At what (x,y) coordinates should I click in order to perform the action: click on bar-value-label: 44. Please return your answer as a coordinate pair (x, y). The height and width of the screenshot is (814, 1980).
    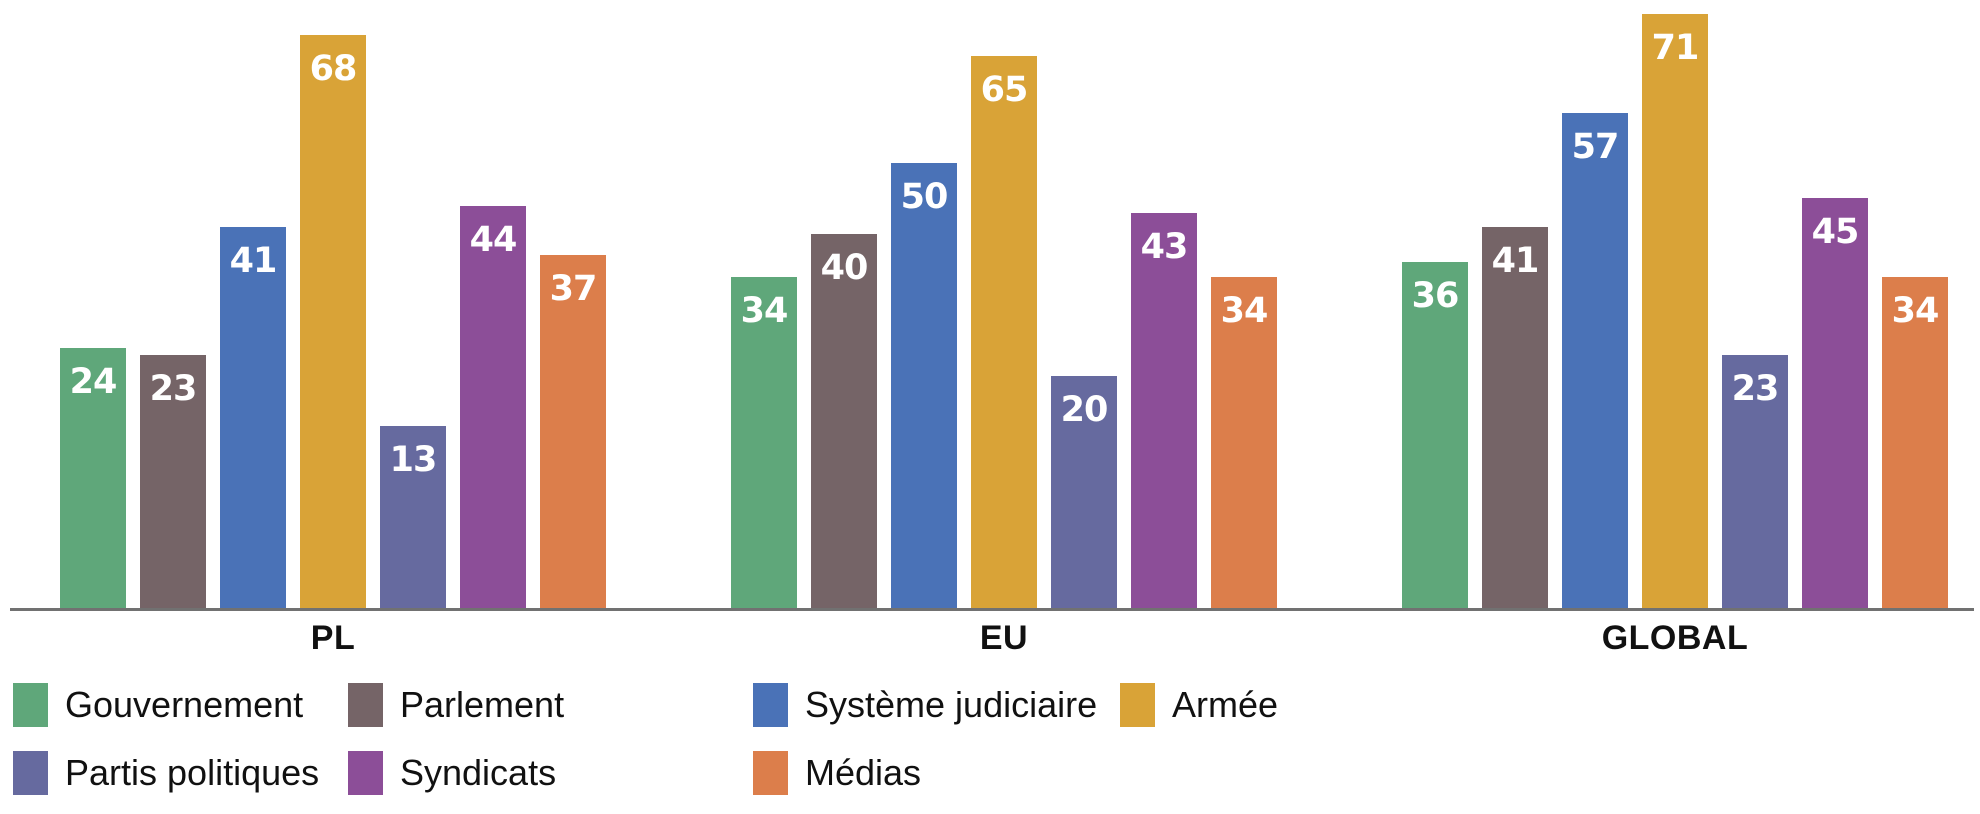
    Looking at the image, I should click on (493, 240).